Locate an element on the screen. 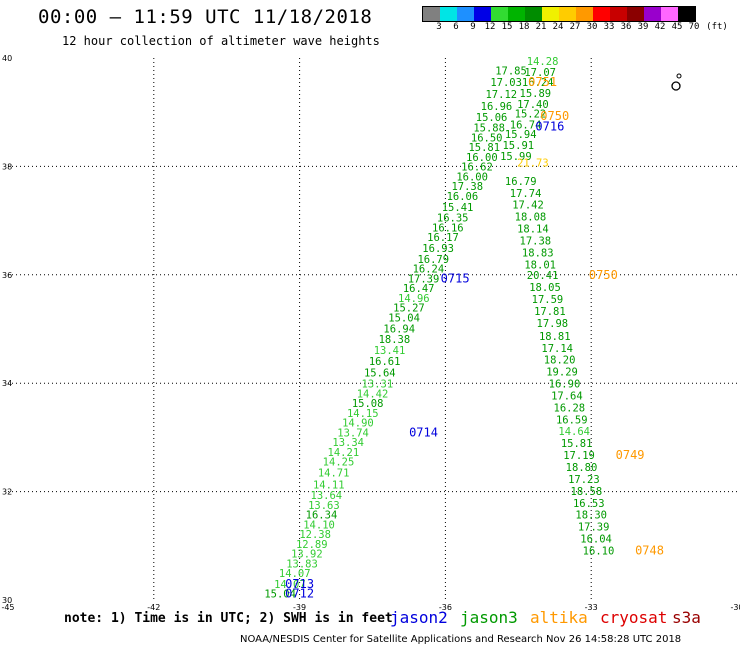  color-scale-label: 21 is located at coordinates (541, 27).